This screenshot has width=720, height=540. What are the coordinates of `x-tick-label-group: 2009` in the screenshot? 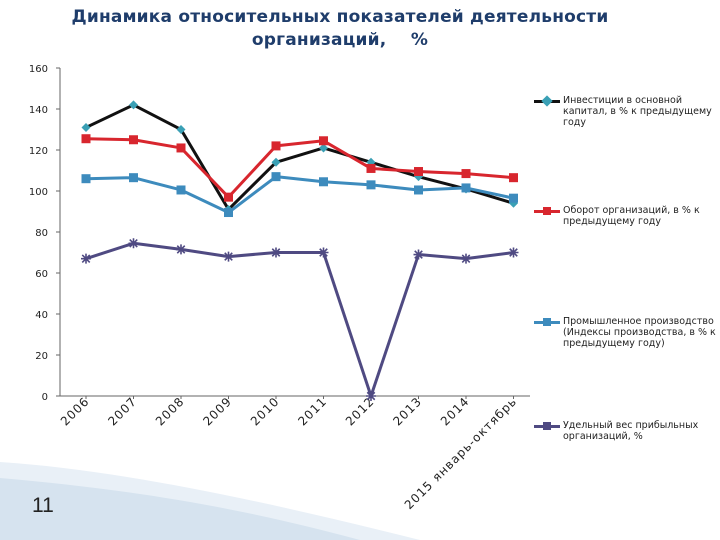 It's located at (217, 411).